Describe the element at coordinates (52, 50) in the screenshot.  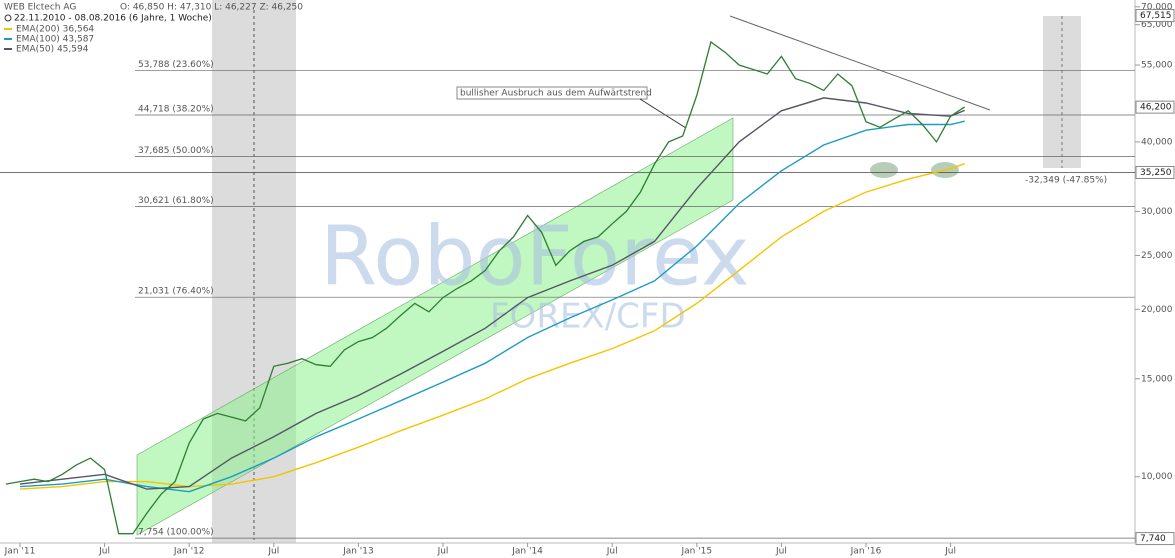
I see `legend-label: EMA(50) 45,594` at that location.